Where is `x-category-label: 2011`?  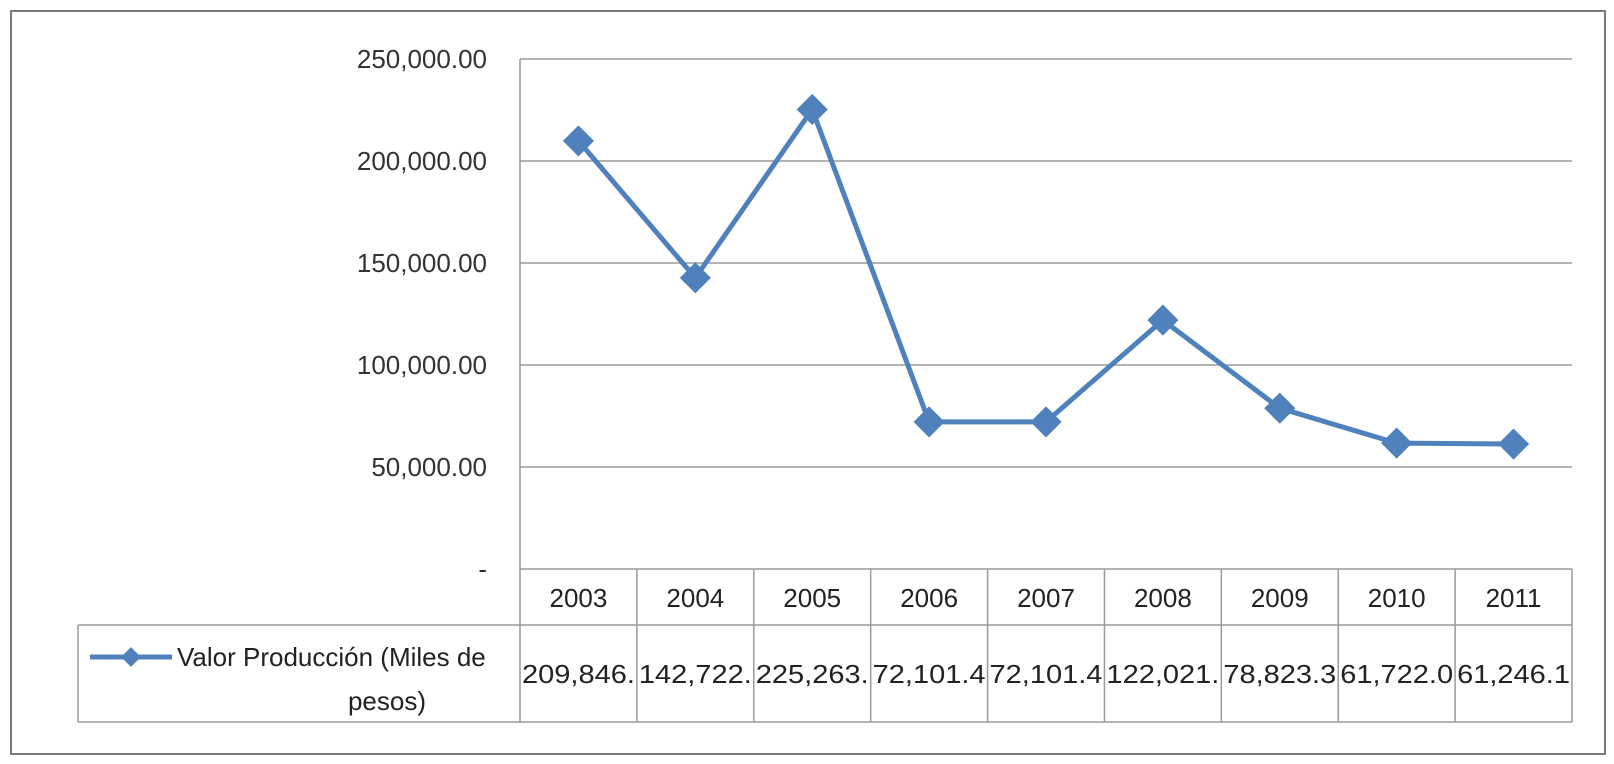
x-category-label: 2011 is located at coordinates (1514, 598).